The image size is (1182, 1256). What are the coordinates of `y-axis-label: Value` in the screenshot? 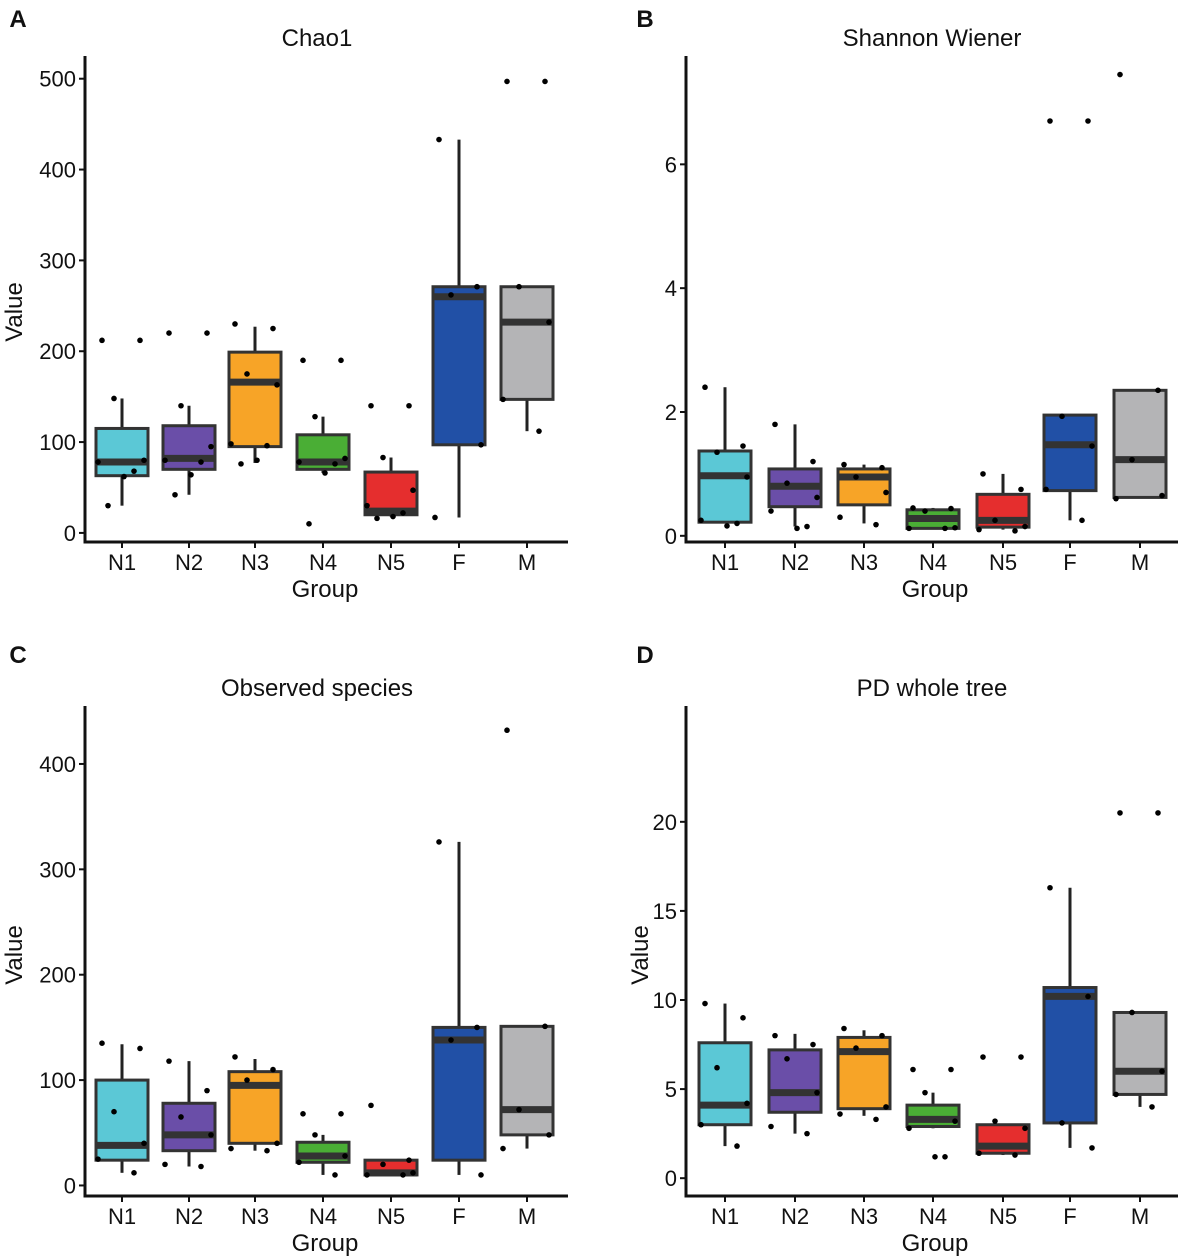 It's located at (640, 955).